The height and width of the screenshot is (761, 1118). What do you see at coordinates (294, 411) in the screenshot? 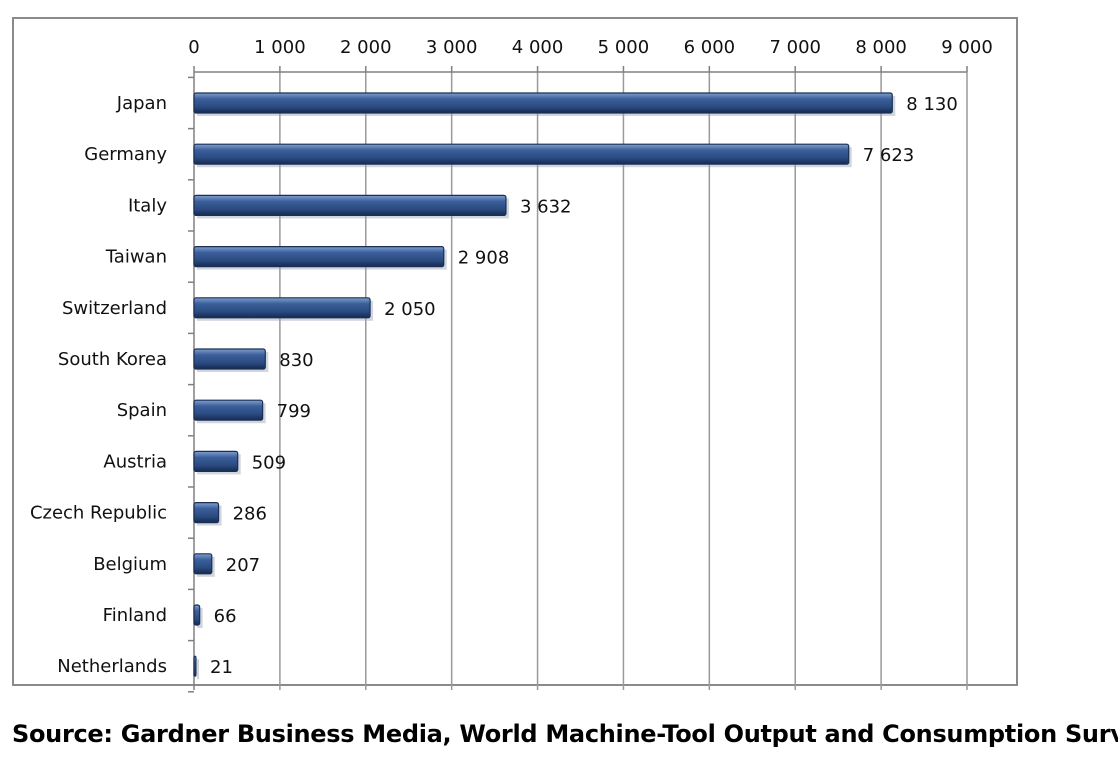
I see `data-label: 799` at bounding box center [294, 411].